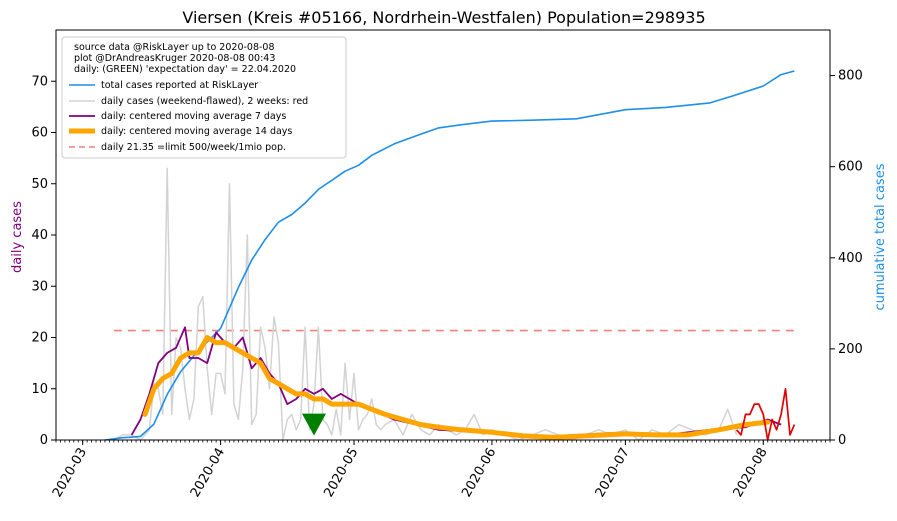 The width and height of the screenshot is (897, 521). Describe the element at coordinates (193, 116) in the screenshot. I see `legend-label-ma7: daily: centered moving average 7 days` at that location.